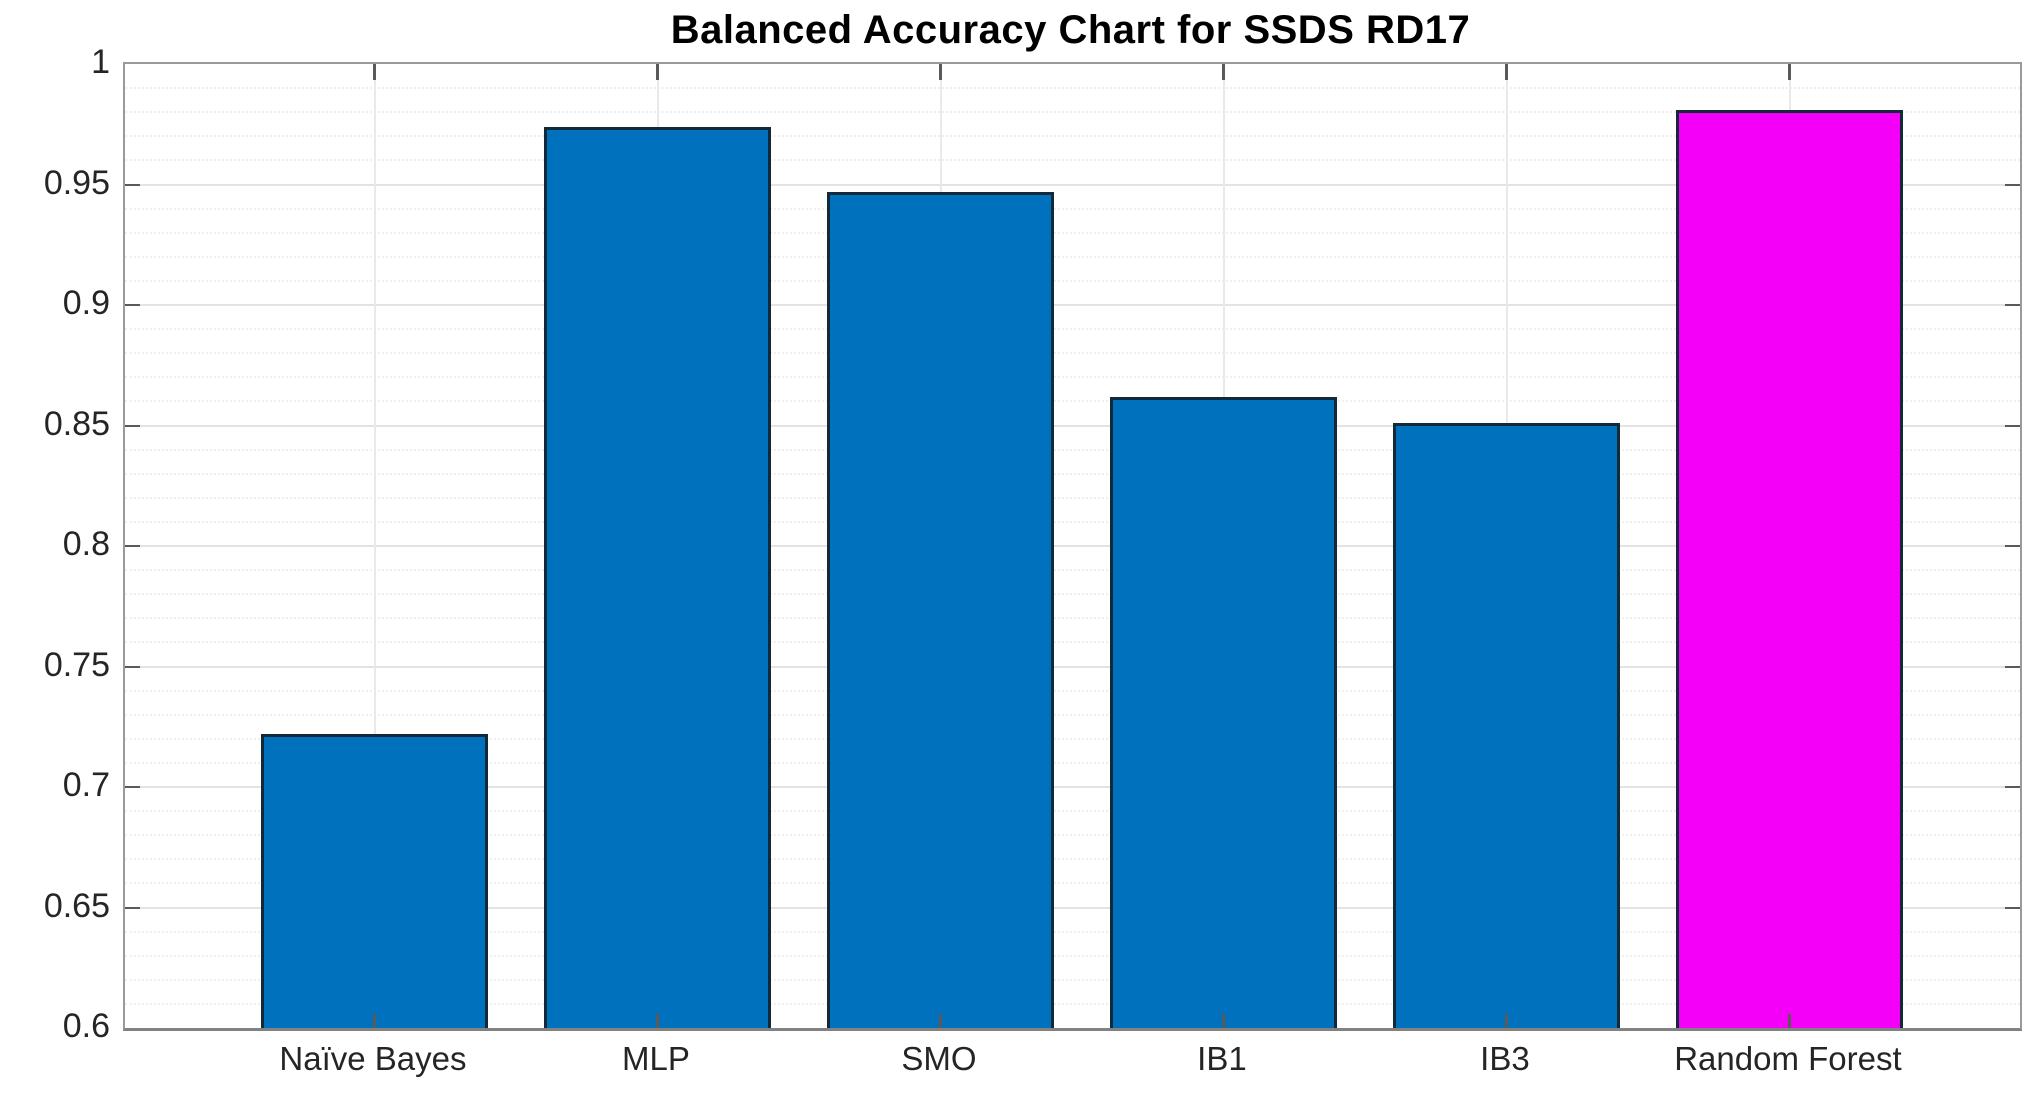 This screenshot has height=1098, width=2044. Describe the element at coordinates (658, 577) in the screenshot. I see `bar-mlp` at that location.